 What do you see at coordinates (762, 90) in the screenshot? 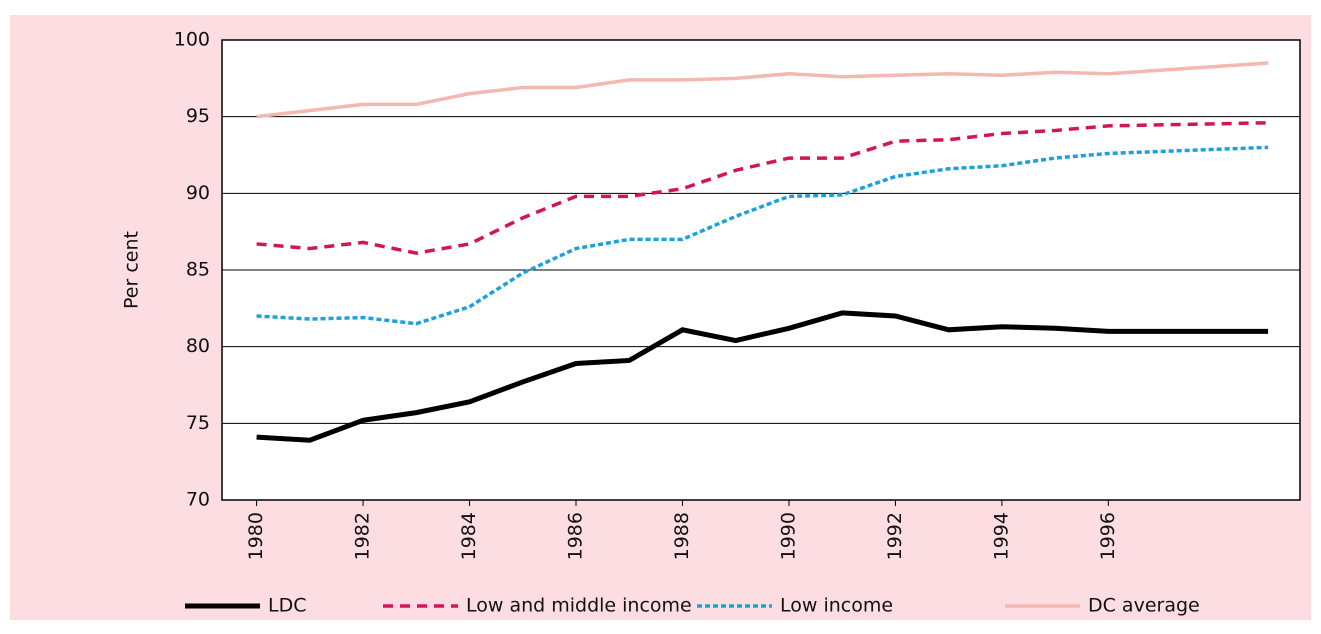
I see `series-line` at bounding box center [762, 90].